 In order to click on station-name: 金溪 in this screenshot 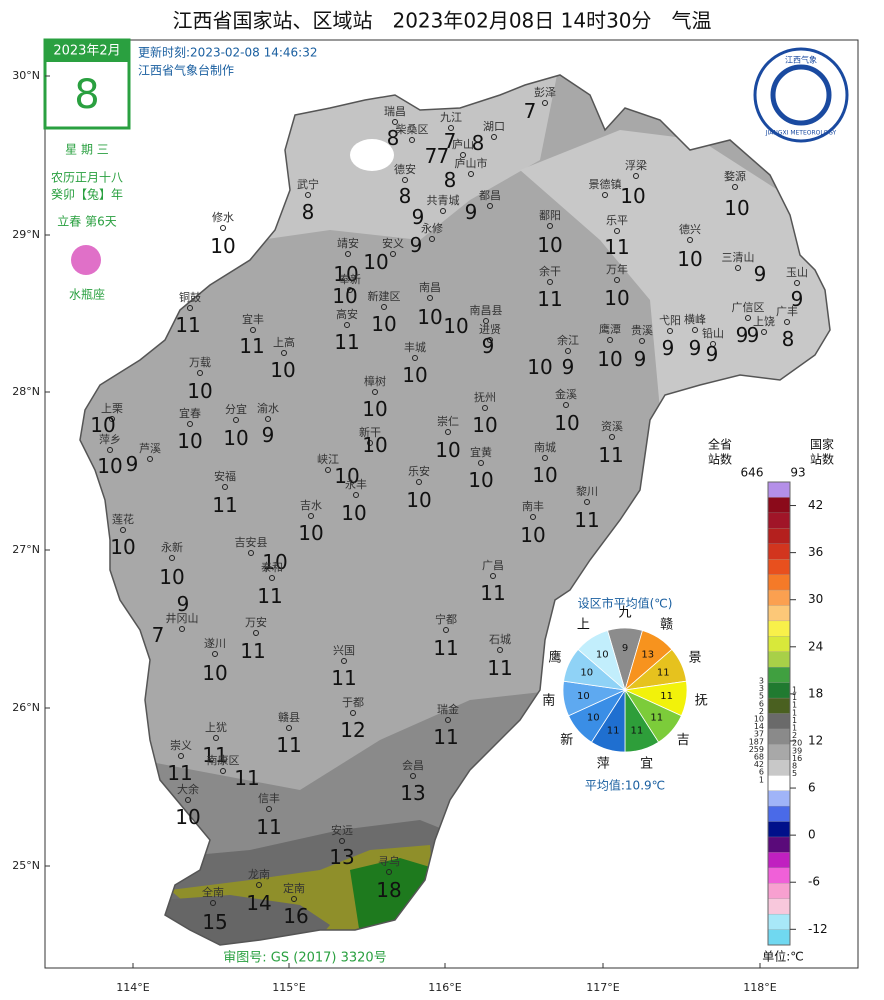, I will do `click(566, 394)`.